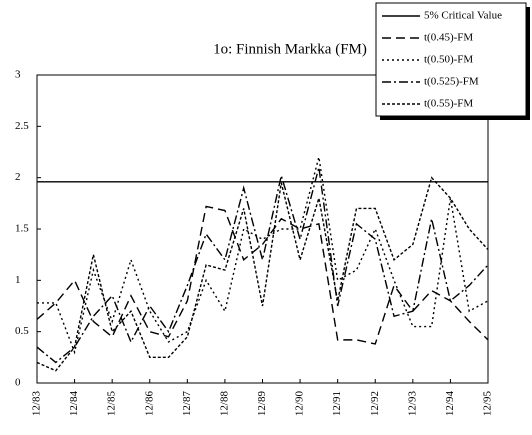 The height and width of the screenshot is (435, 532). What do you see at coordinates (337, 403) in the screenshot?
I see `x-tick-label: 12/91` at bounding box center [337, 403].